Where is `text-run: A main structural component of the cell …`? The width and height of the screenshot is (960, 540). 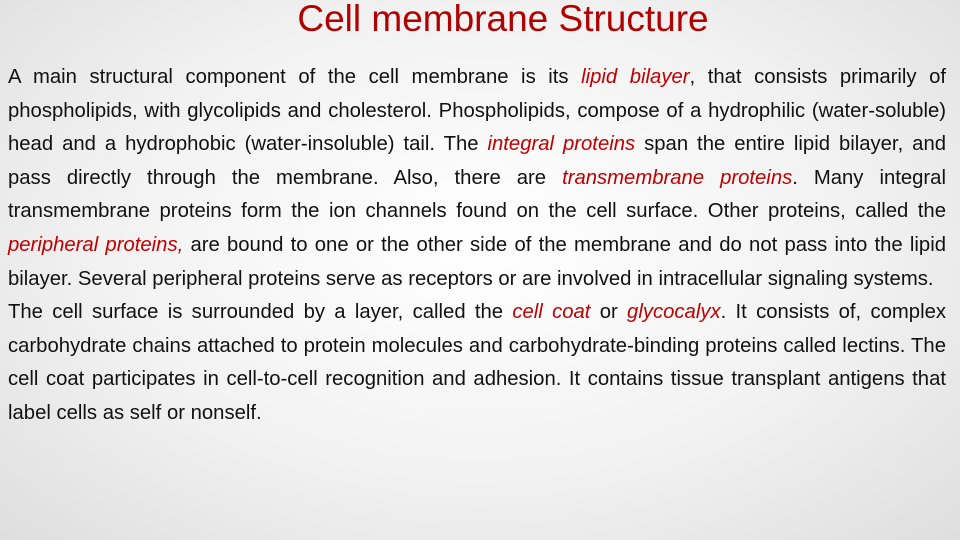
text-run: A main structural component of the cell … is located at coordinates (295, 77).